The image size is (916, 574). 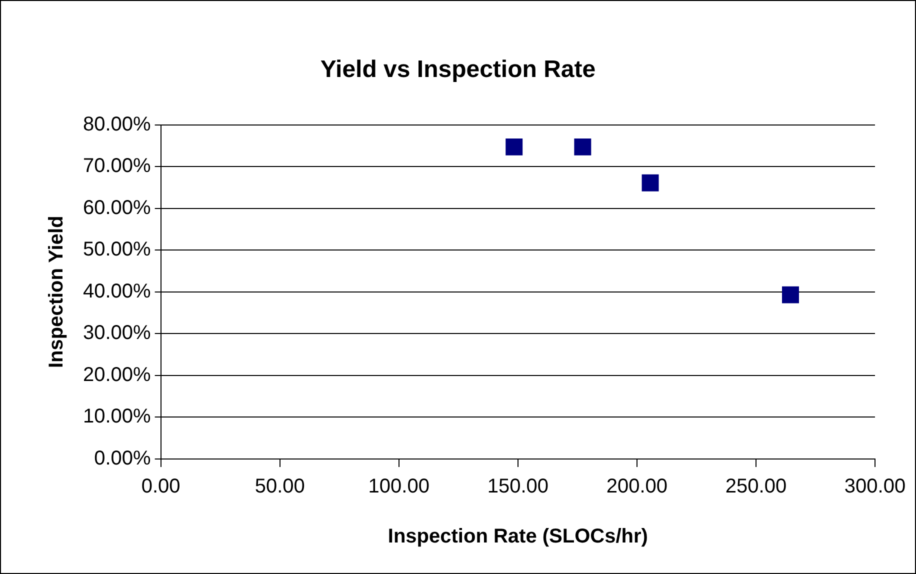 What do you see at coordinates (117, 417) in the screenshot?
I see `y-tick-label: 10.00%` at bounding box center [117, 417].